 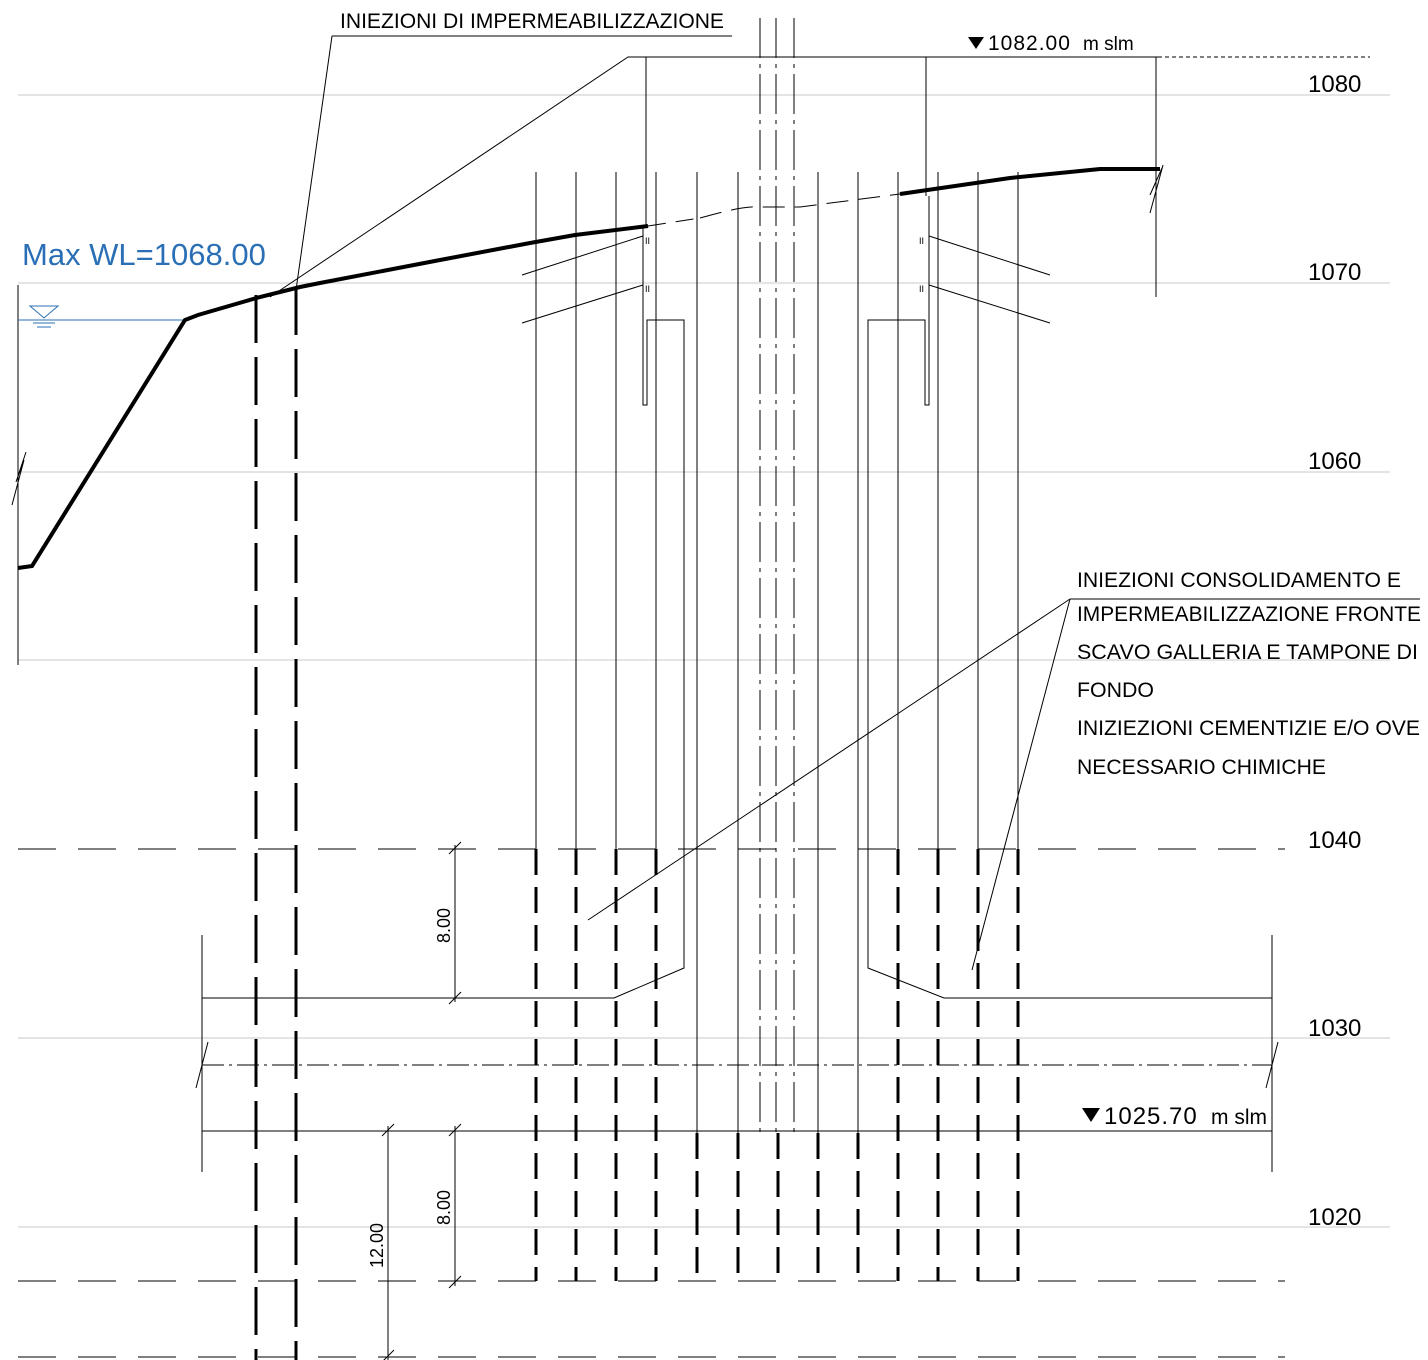 I want to click on bottom-level-marker: 1025.70 m slm, so click(x=1174, y=1116).